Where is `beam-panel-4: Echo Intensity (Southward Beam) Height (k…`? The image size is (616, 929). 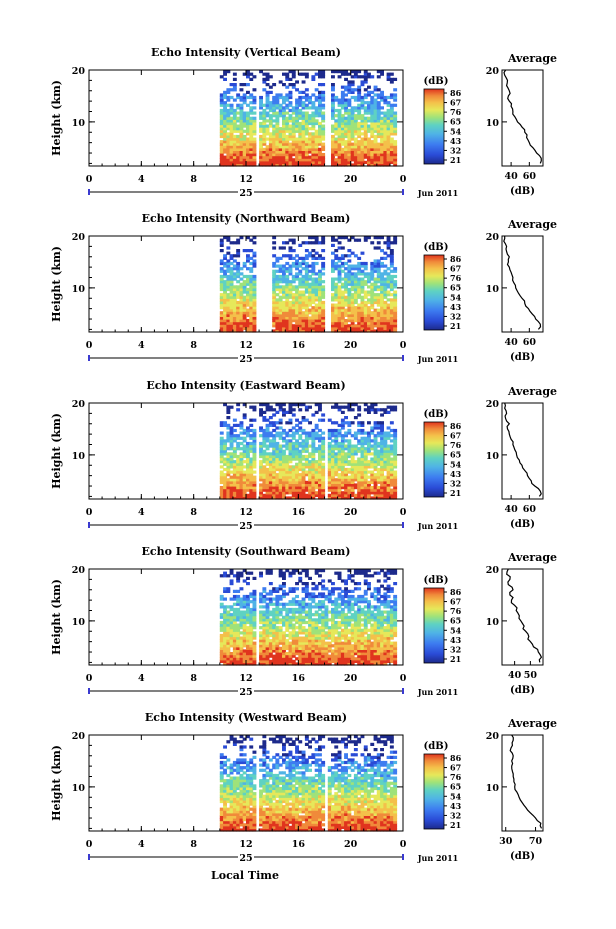 beam-panel-4: Echo Intensity (Southward Beam) Height (k… is located at coordinates (303, 621).